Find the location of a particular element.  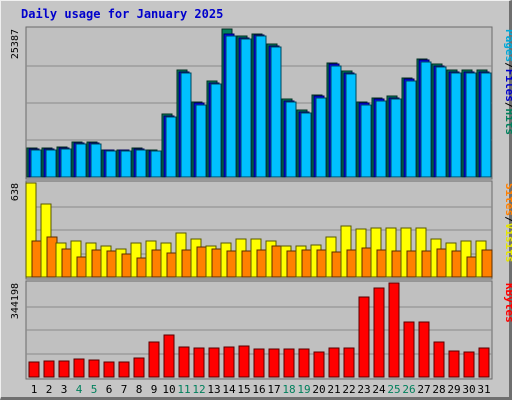

legend-item-hits-files-pages-4: Hits is located at coordinates (507, 122).